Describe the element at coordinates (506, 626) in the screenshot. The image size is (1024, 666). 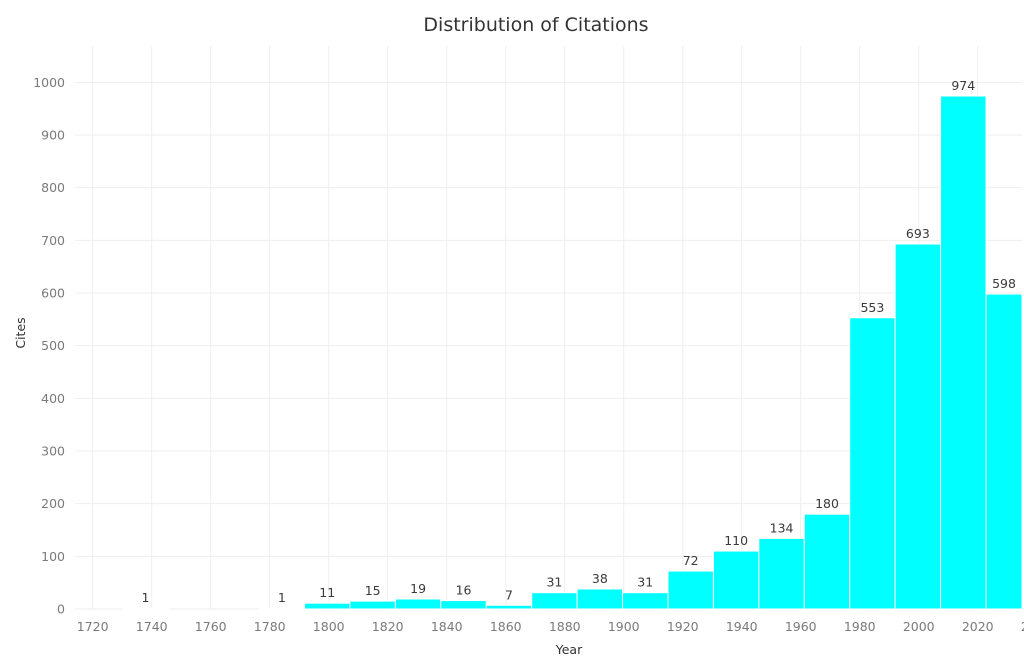
I see `x-tick-label: 1860` at that location.